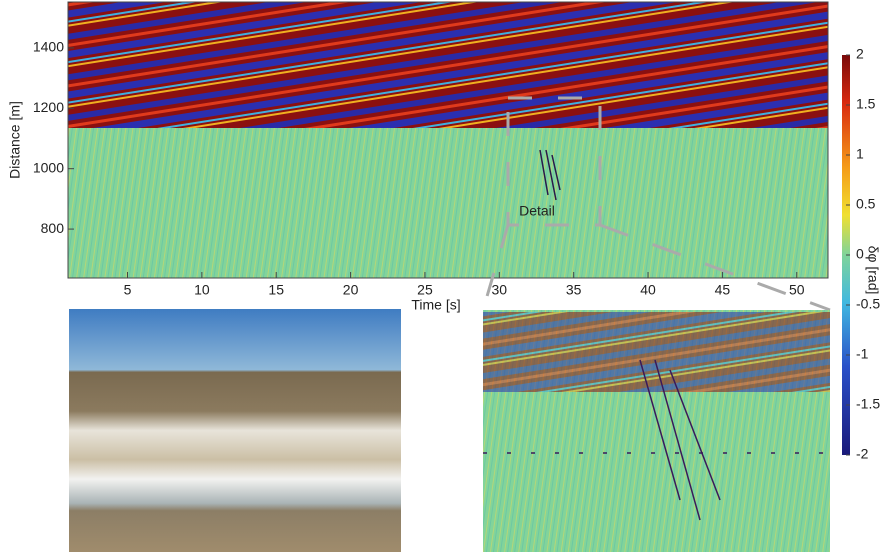 This screenshot has width=884, height=555. I want to click on colorbar-tick-label: 2, so click(860, 54).